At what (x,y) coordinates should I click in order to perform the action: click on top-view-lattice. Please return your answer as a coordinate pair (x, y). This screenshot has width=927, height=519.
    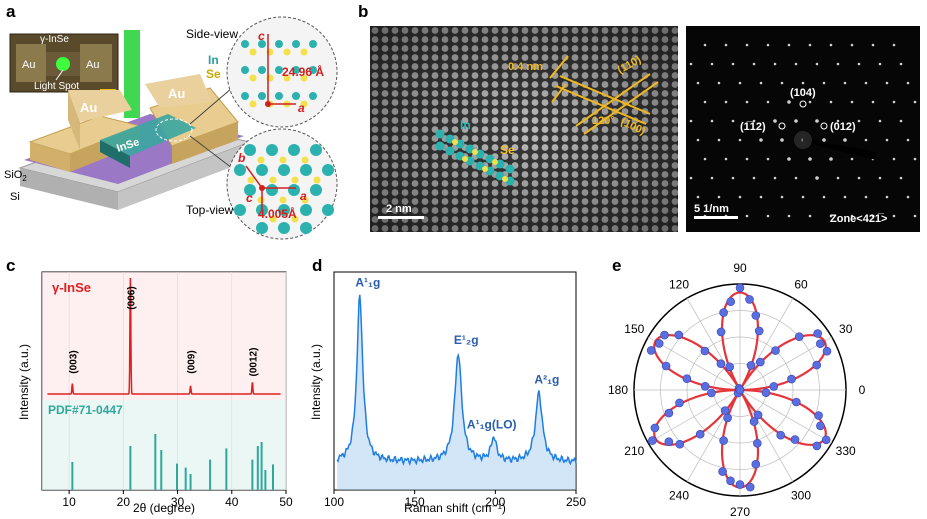
    Looking at the image, I should click on (284, 189).